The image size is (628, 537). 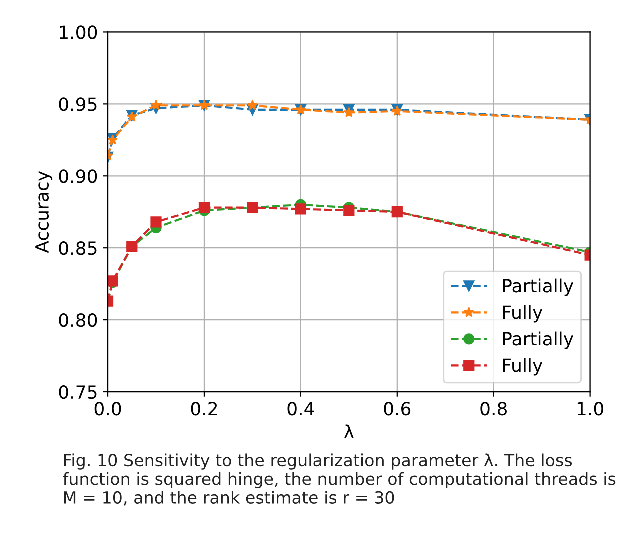 What do you see at coordinates (78, 105) in the screenshot?
I see `y-tick-label: 0.95` at bounding box center [78, 105].